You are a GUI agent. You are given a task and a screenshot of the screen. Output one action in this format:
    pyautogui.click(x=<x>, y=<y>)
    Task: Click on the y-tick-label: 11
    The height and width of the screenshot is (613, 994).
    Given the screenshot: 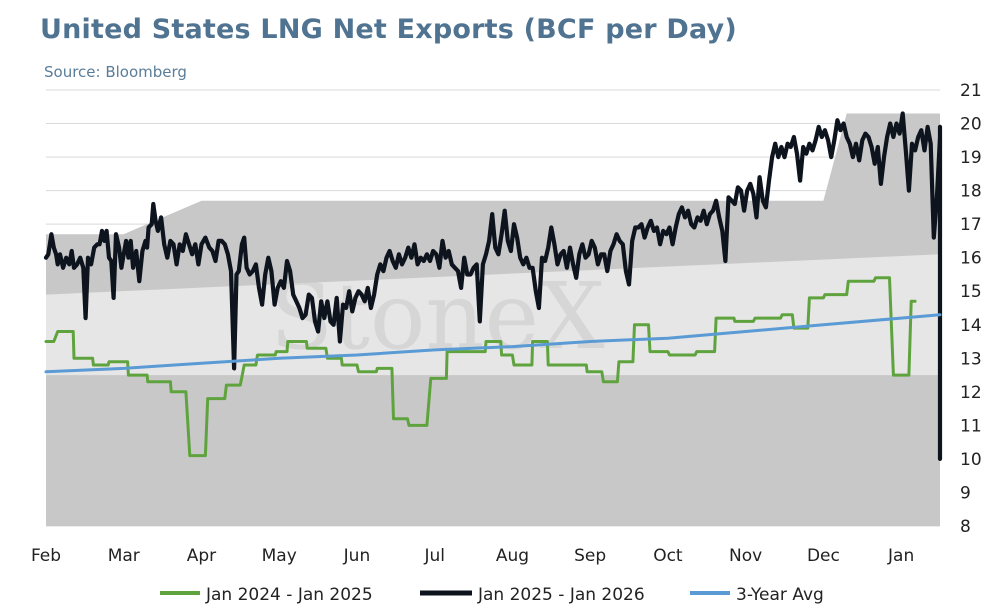 What is the action you would take?
    pyautogui.click(x=971, y=426)
    